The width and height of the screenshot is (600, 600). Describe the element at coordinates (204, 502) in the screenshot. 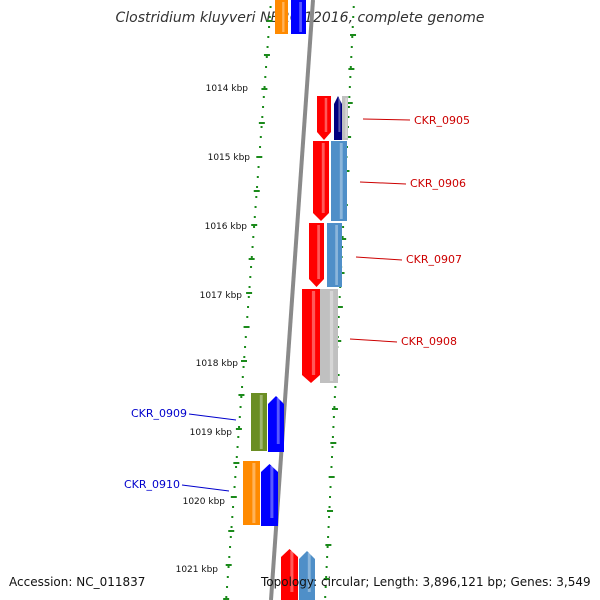

I see `scale-label: 1020 kbp` at that location.